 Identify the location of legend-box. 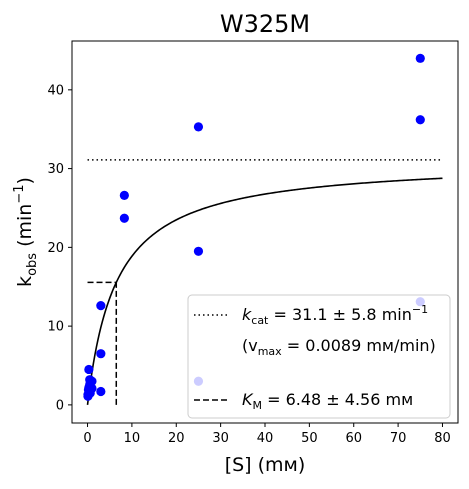
(319, 356).